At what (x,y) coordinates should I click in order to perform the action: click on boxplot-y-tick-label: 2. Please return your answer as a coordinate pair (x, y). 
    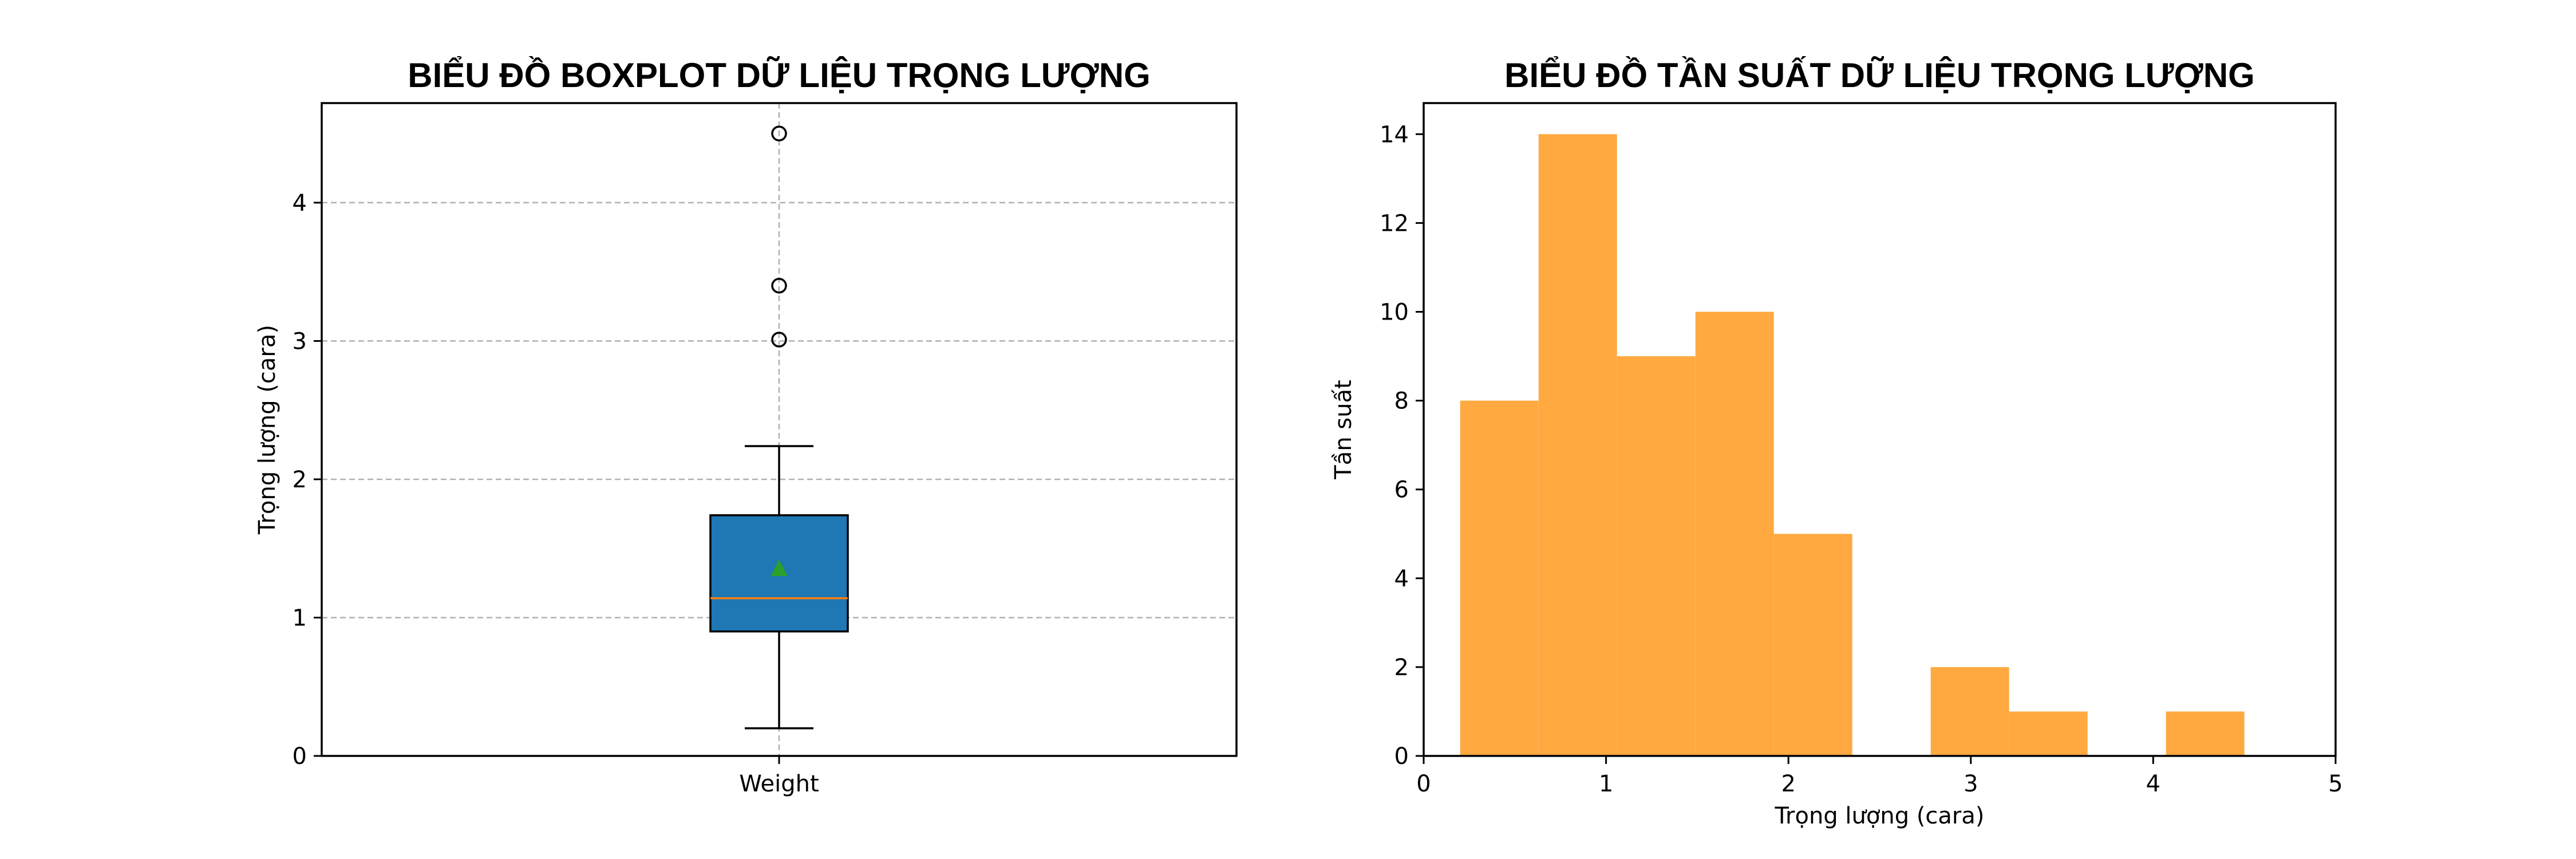
    Looking at the image, I should click on (300, 480).